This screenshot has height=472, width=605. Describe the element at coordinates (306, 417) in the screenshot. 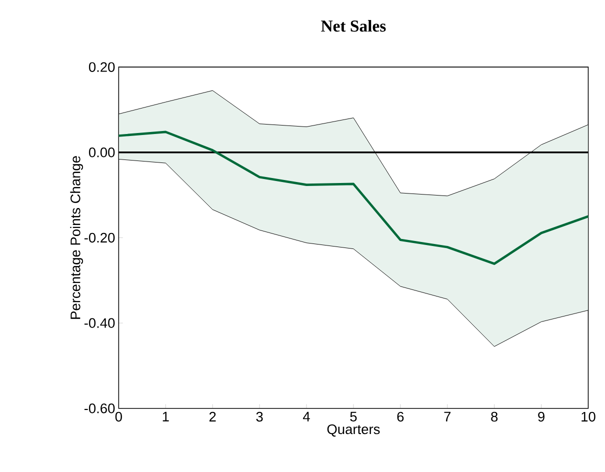

I see `x-tick-label: 4` at that location.